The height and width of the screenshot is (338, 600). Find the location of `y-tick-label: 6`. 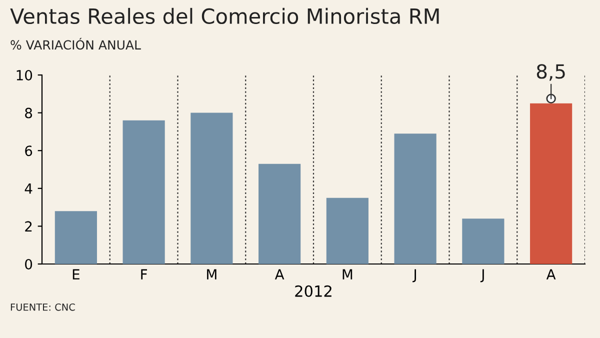

y-tick-label: 6 is located at coordinates (28, 151).